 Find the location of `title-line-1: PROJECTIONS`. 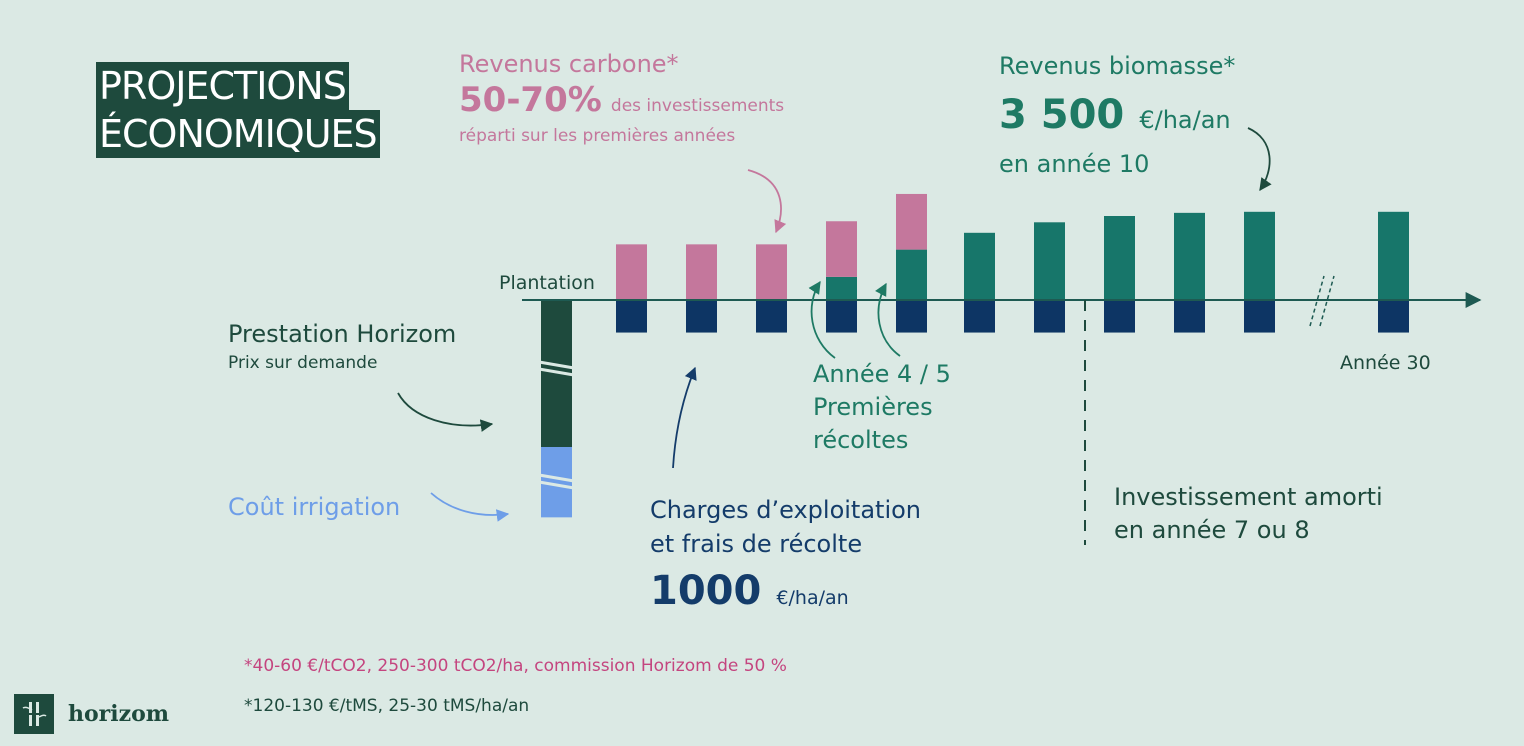

title-line-1: PROJECTIONS is located at coordinates (222, 86).